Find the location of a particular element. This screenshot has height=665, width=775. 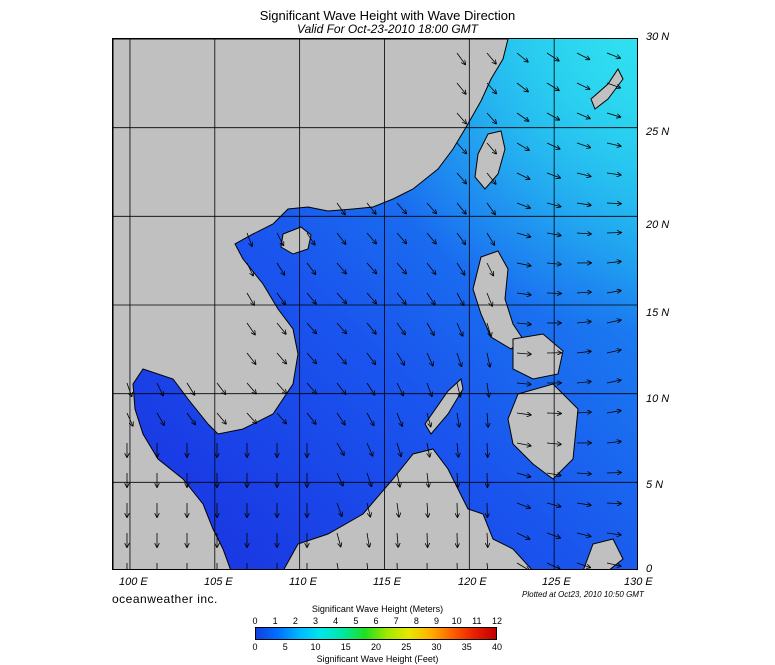

lat-label: 10 N is located at coordinates (658, 399).